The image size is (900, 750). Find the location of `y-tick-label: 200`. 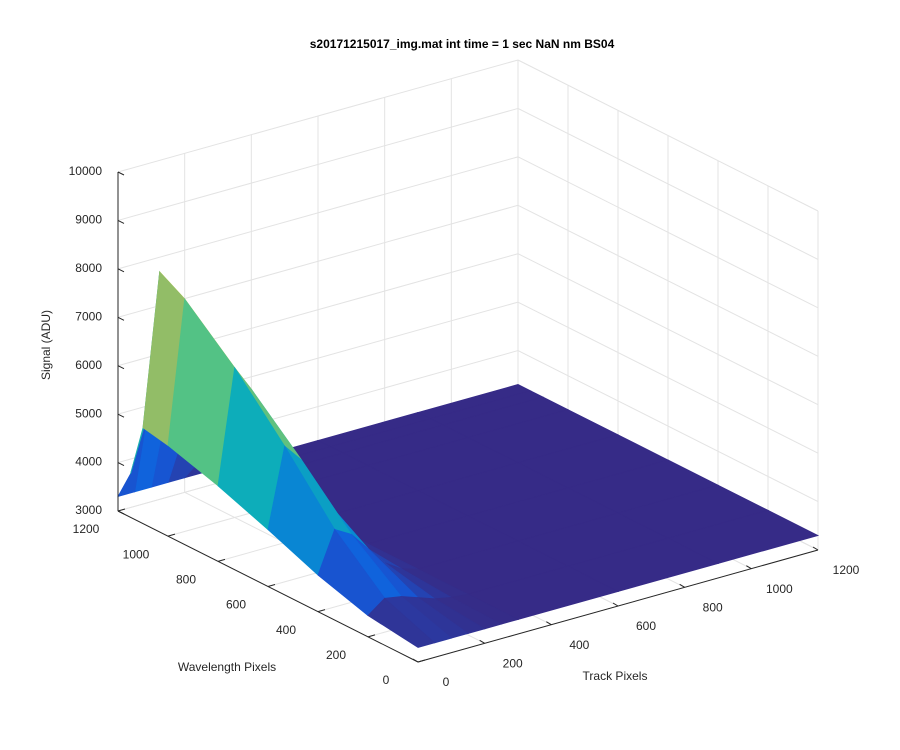

y-tick-label: 200 is located at coordinates (336, 655).